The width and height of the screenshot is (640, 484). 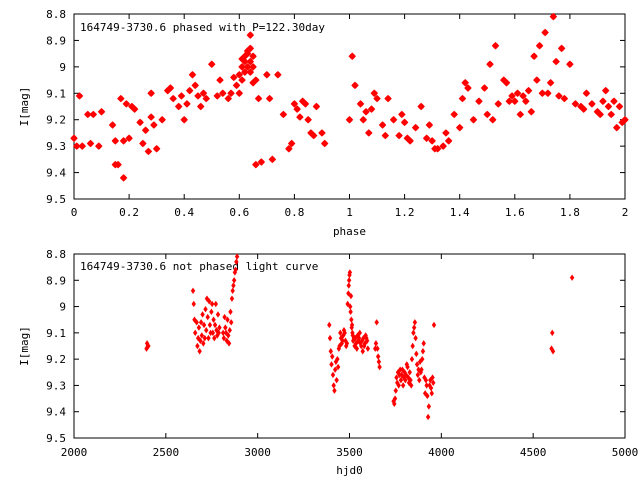 What do you see at coordinates (239, 212) in the screenshot?
I see `x-tick-label: 0.6` at bounding box center [239, 212].